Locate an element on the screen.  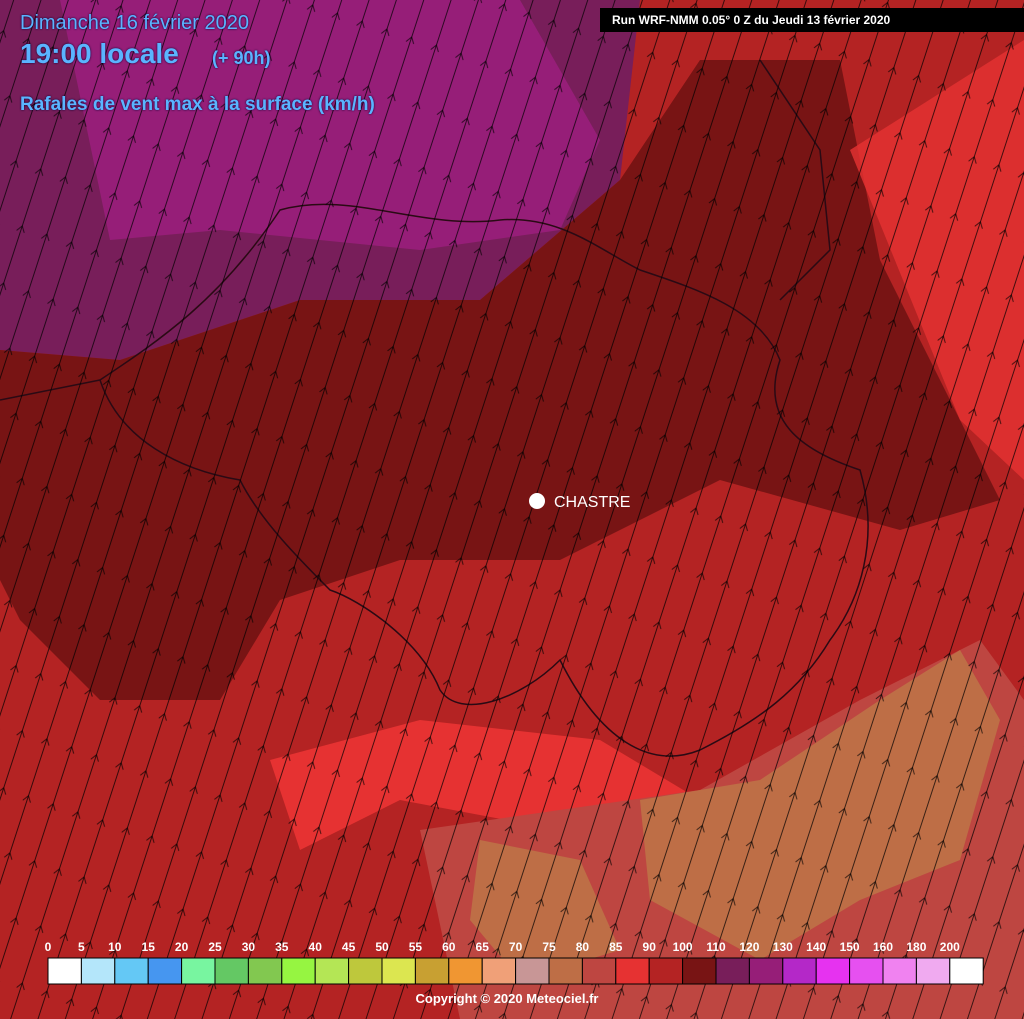
legend-label: 70 is located at coordinates (516, 947).